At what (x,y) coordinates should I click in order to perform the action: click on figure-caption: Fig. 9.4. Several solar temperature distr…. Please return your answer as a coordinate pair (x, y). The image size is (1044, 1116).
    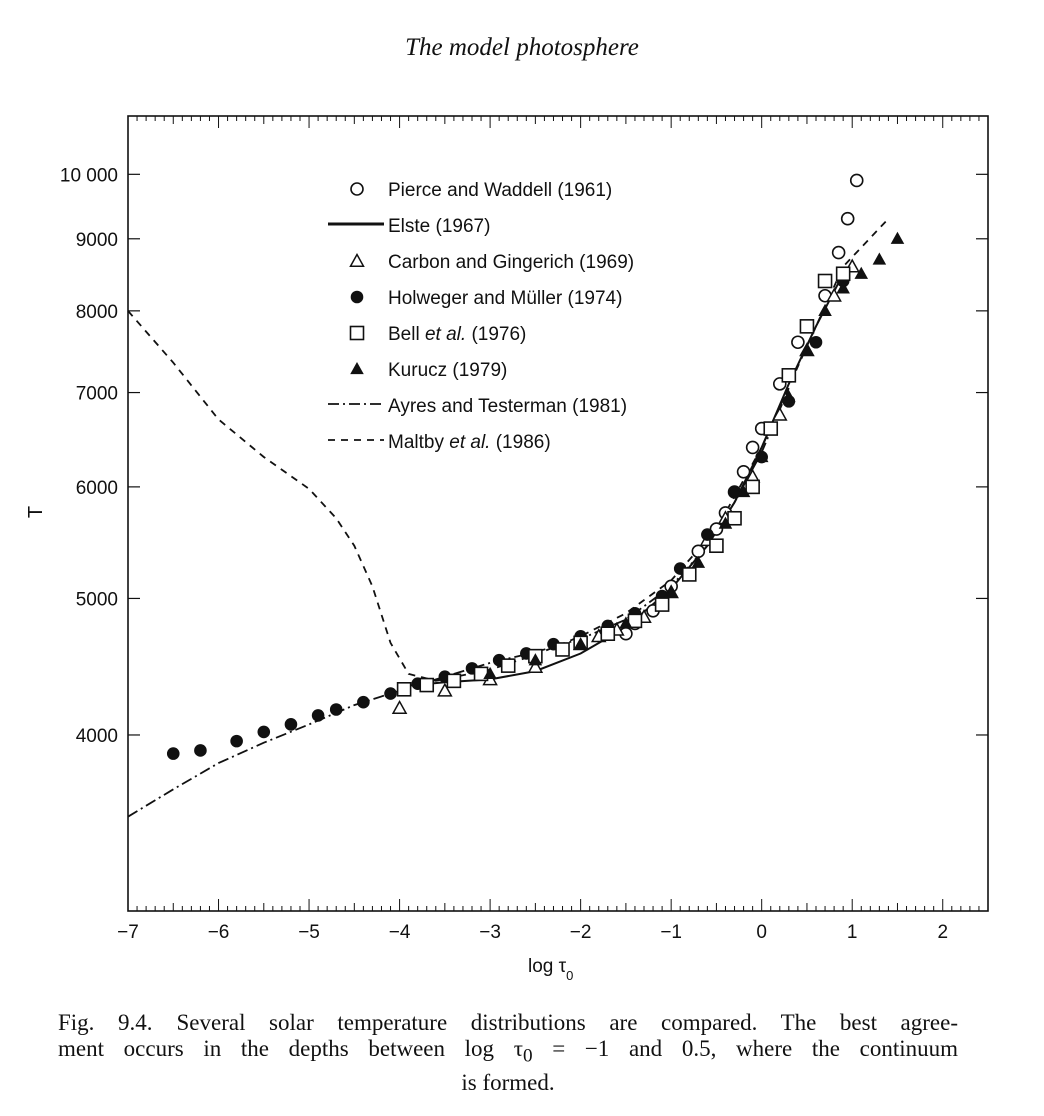
    Looking at the image, I should click on (508, 1053).